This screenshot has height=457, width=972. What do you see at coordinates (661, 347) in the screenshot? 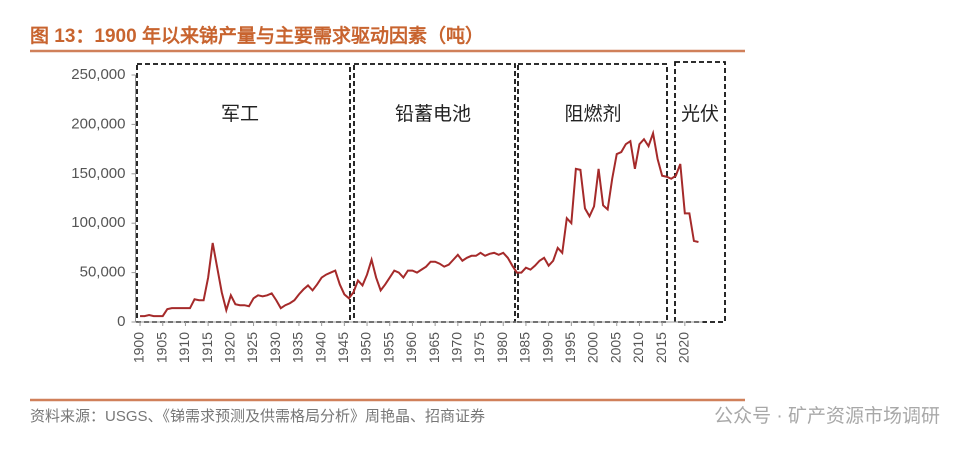
I see `x-tick-label: 2015` at bounding box center [661, 347].